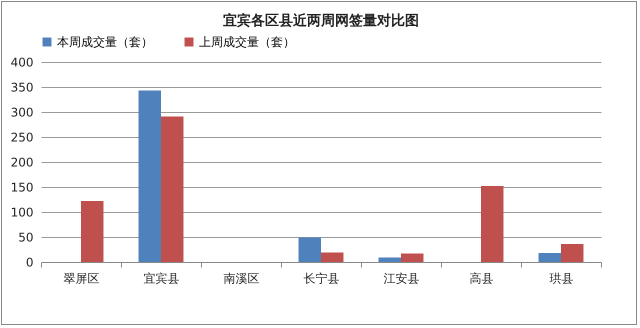 Image resolution: width=640 pixels, height=328 pixels. What do you see at coordinates (105, 42) in the screenshot?
I see `legend-label: 本周成交量（套）` at bounding box center [105, 42].